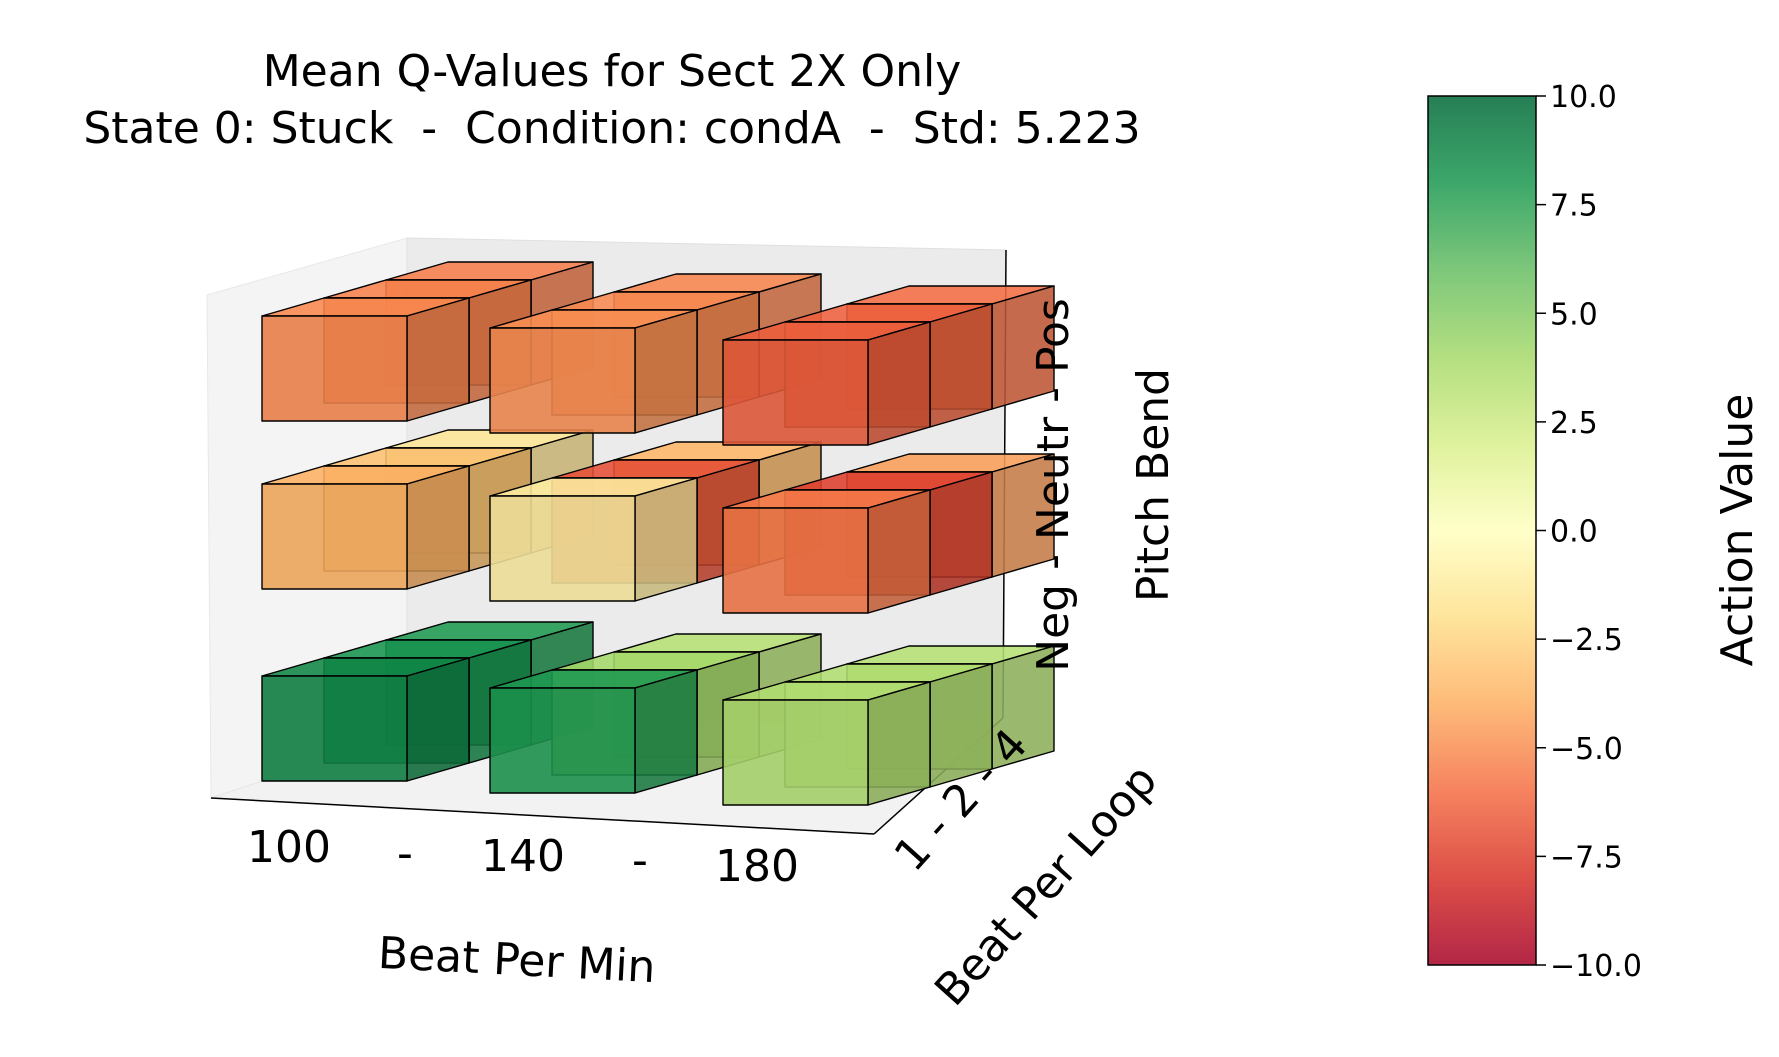 The height and width of the screenshot is (1057, 1779). What do you see at coordinates (1586, 857) in the screenshot?
I see `colorbar-tick-label: −7.5` at bounding box center [1586, 857].